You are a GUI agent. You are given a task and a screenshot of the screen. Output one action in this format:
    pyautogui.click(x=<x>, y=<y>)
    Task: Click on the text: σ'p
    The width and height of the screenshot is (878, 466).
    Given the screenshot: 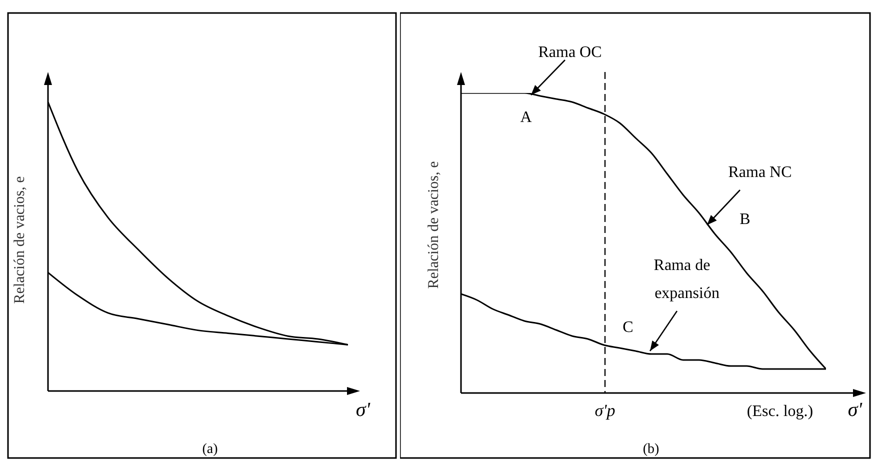 What is the action you would take?
    pyautogui.click(x=605, y=410)
    